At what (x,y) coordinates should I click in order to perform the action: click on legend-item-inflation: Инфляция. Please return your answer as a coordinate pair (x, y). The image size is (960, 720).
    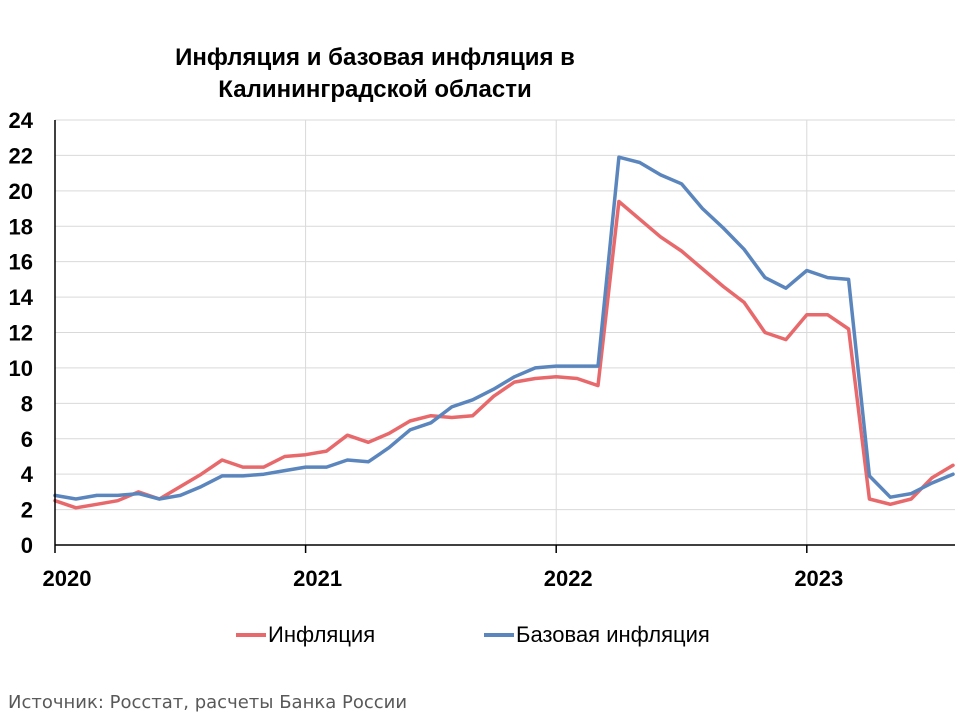
    Looking at the image, I should click on (305, 635).